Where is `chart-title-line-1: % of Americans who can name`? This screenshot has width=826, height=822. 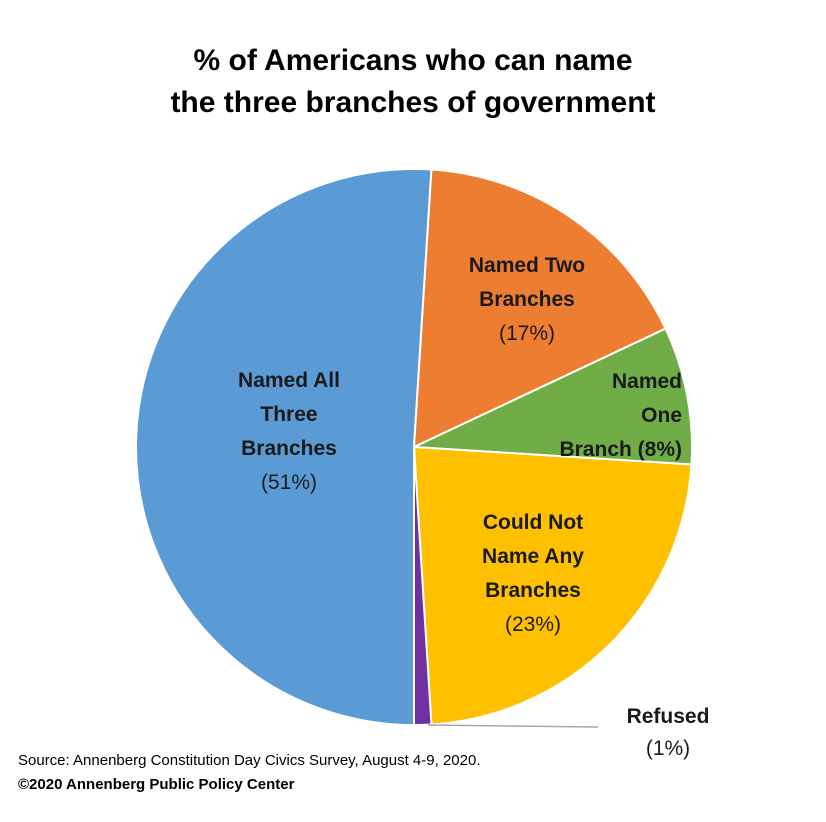
chart-title-line-1: % of Americans who can name is located at coordinates (413, 60).